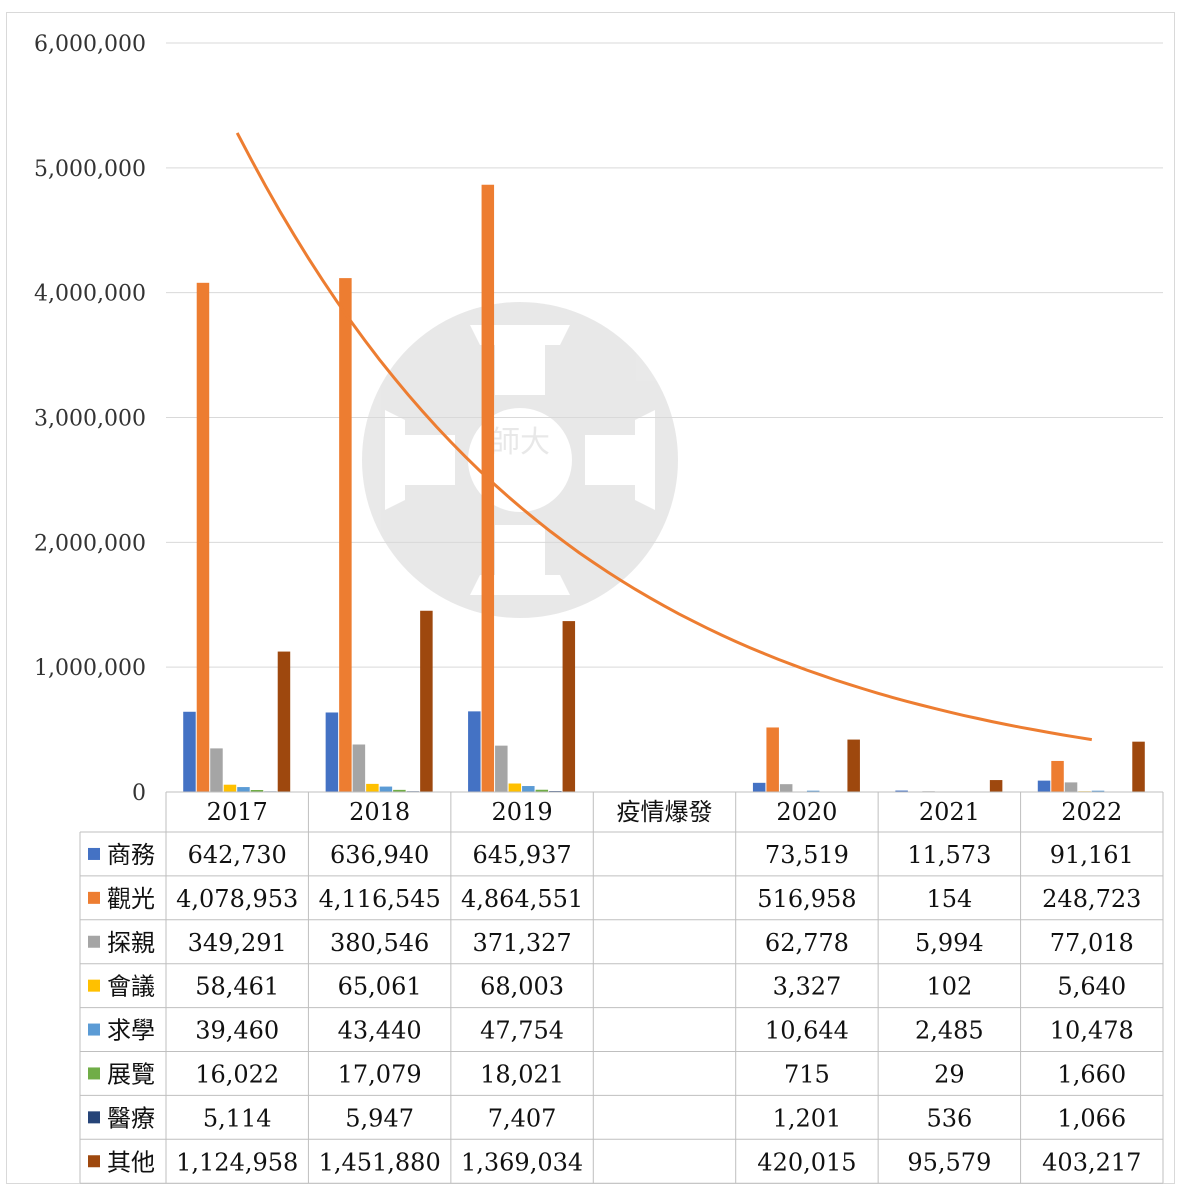  Describe the element at coordinates (1091, 1074) in the screenshot. I see `table-cell-value: 1,660` at that location.